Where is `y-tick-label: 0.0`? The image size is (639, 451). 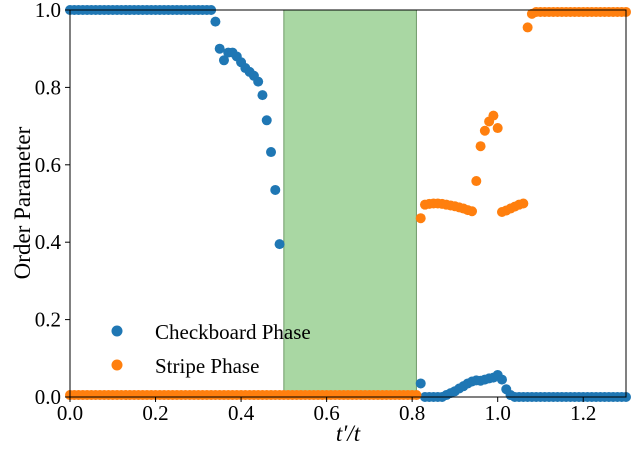
y-tick-label: 0.0 is located at coordinates (48, 397).